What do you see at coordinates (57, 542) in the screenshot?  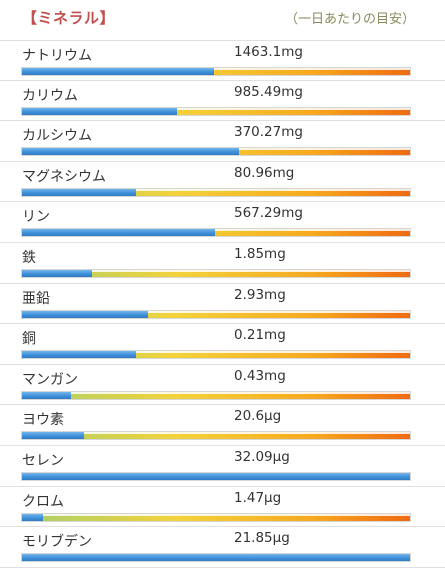 I see `mineral-name: モリブデン` at bounding box center [57, 542].